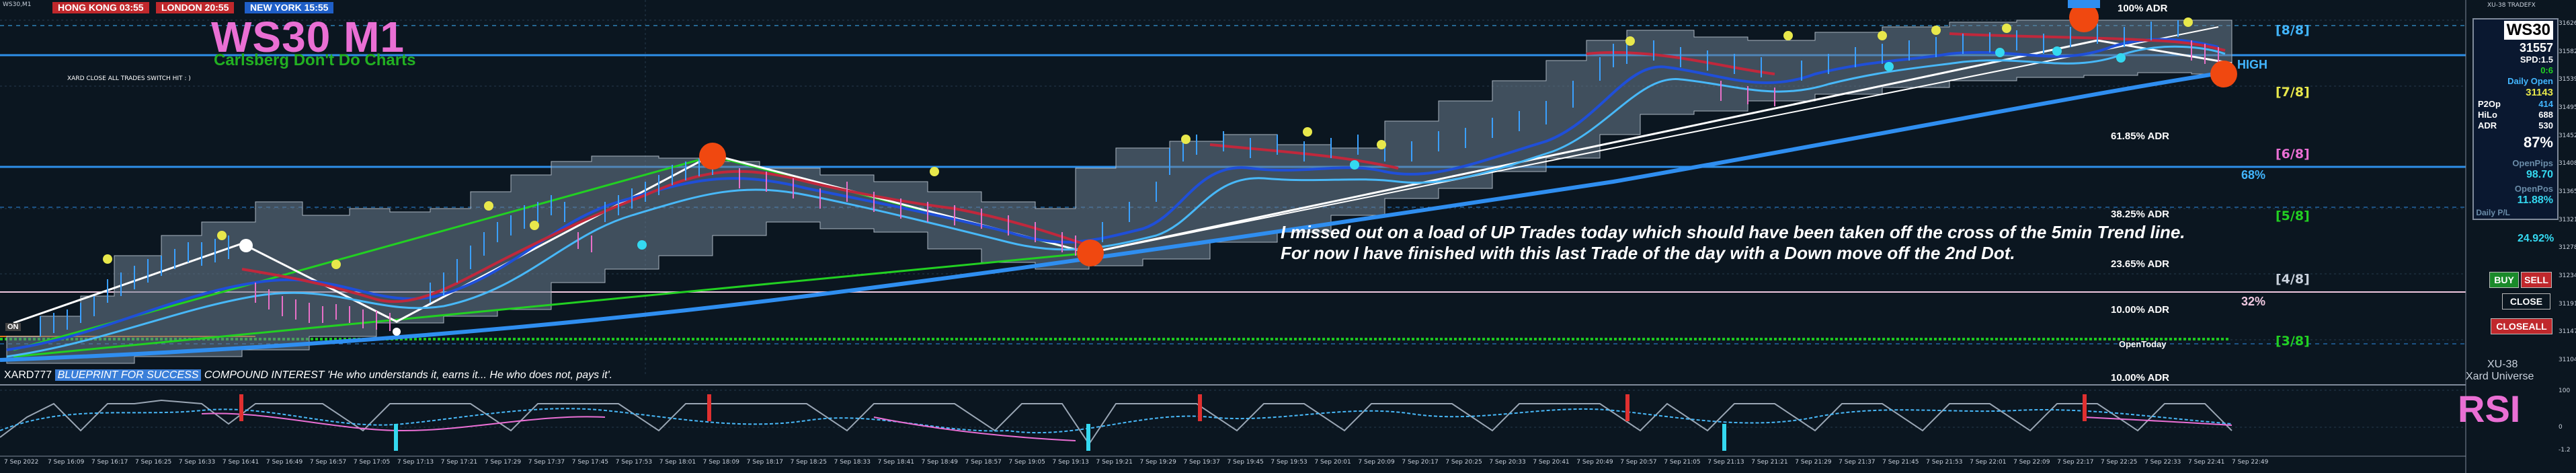  What do you see at coordinates (284, 462) in the screenshot?
I see `time-tick: 7 Sep 16:49` at bounding box center [284, 462].